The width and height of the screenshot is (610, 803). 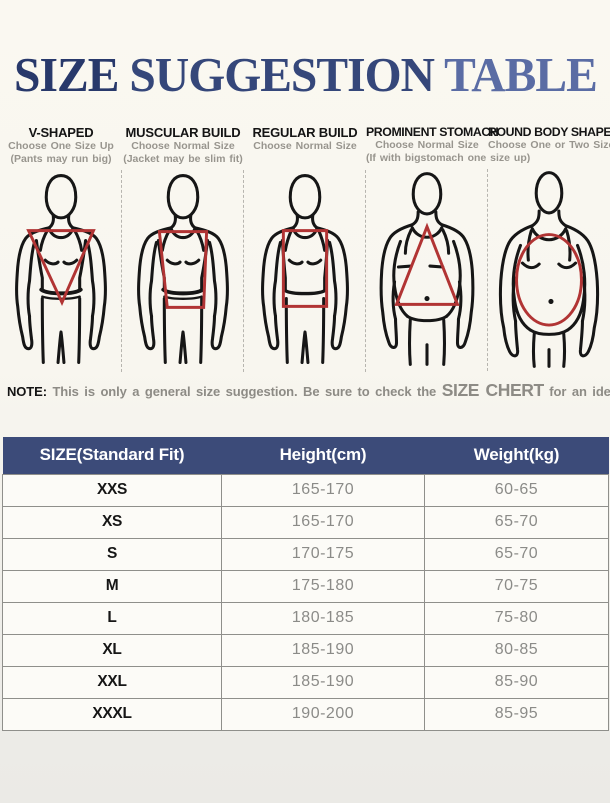 I want to click on table-row: XL 185-190 80-85, so click(x=305, y=650).